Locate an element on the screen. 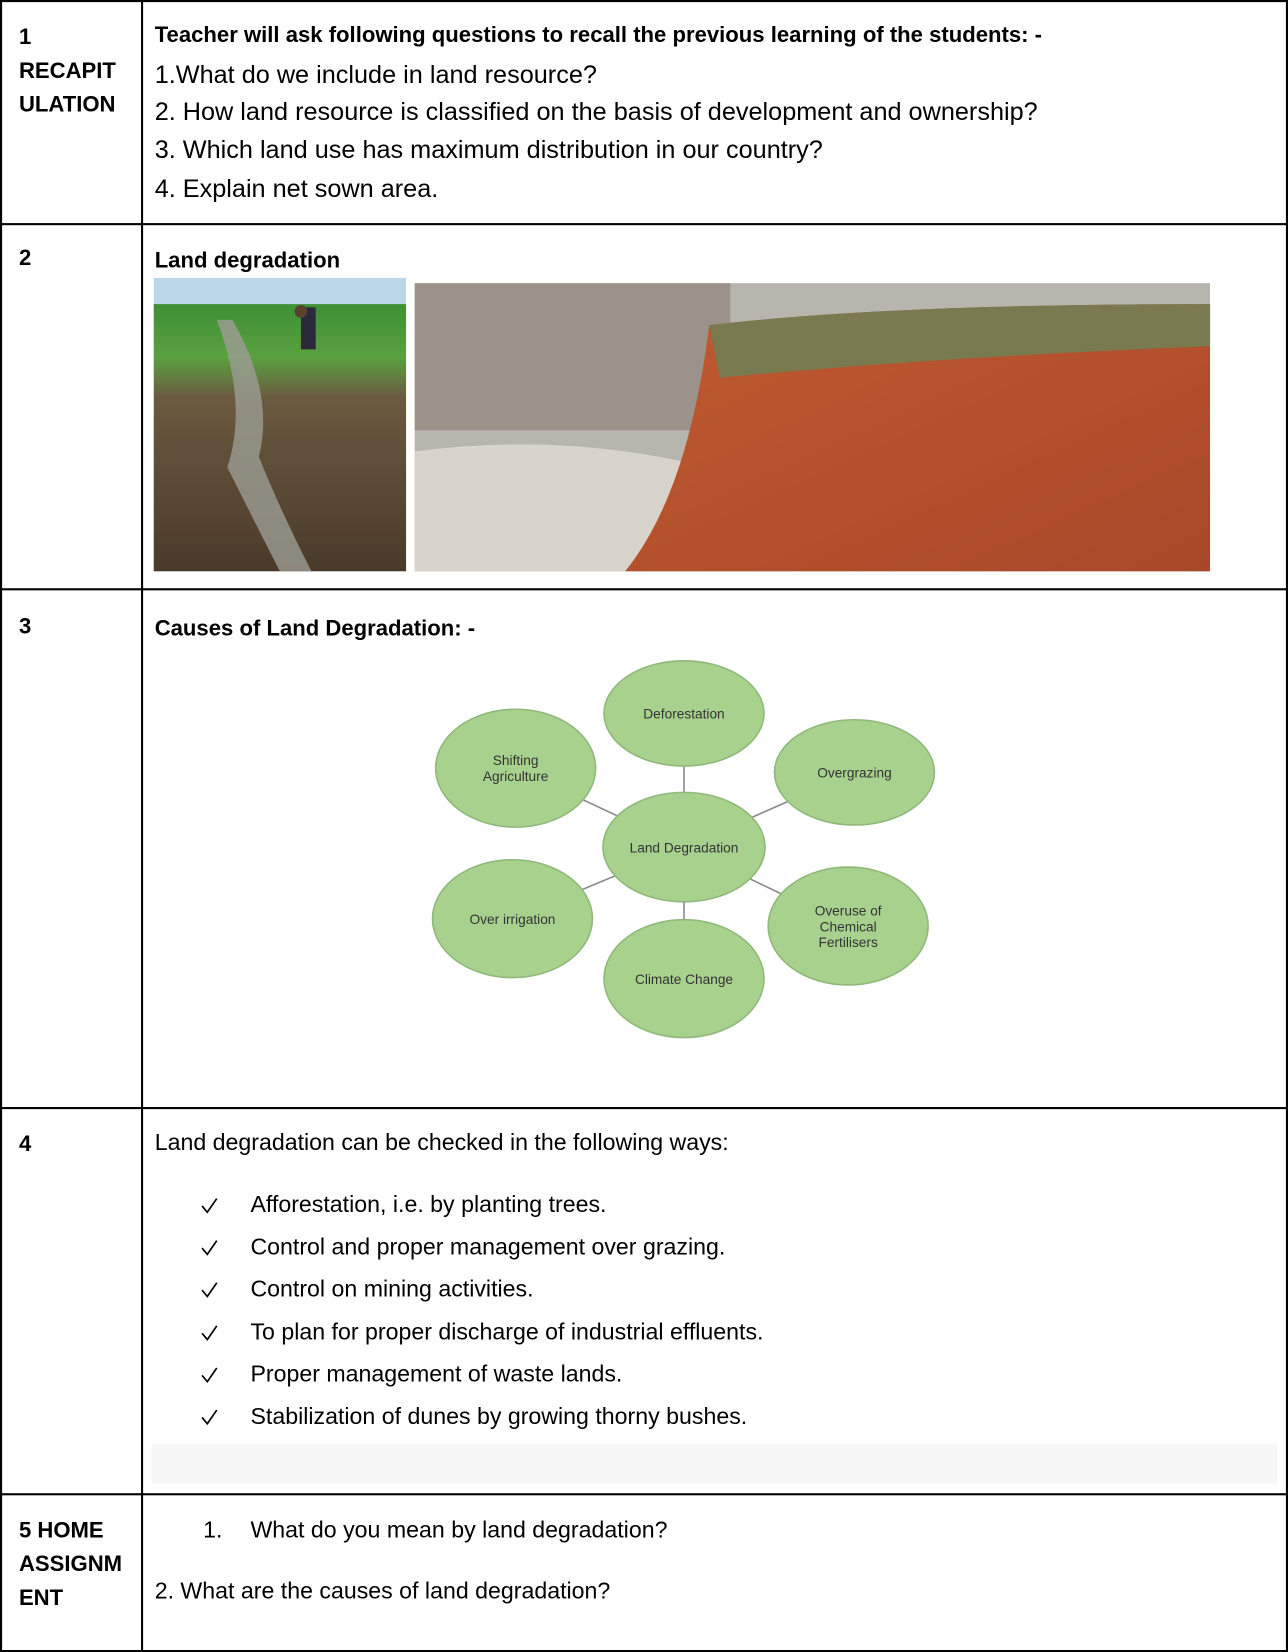  node-label: Over irrigation is located at coordinates (512, 918).